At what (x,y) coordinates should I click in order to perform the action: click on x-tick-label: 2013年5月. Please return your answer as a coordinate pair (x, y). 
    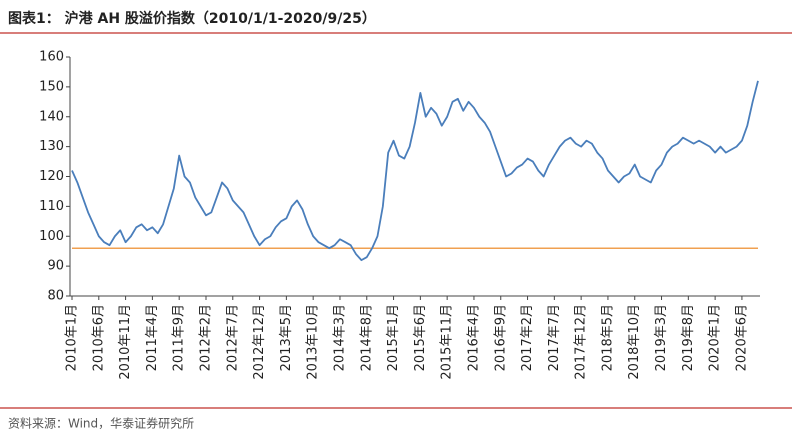
    Looking at the image, I should click on (286, 337).